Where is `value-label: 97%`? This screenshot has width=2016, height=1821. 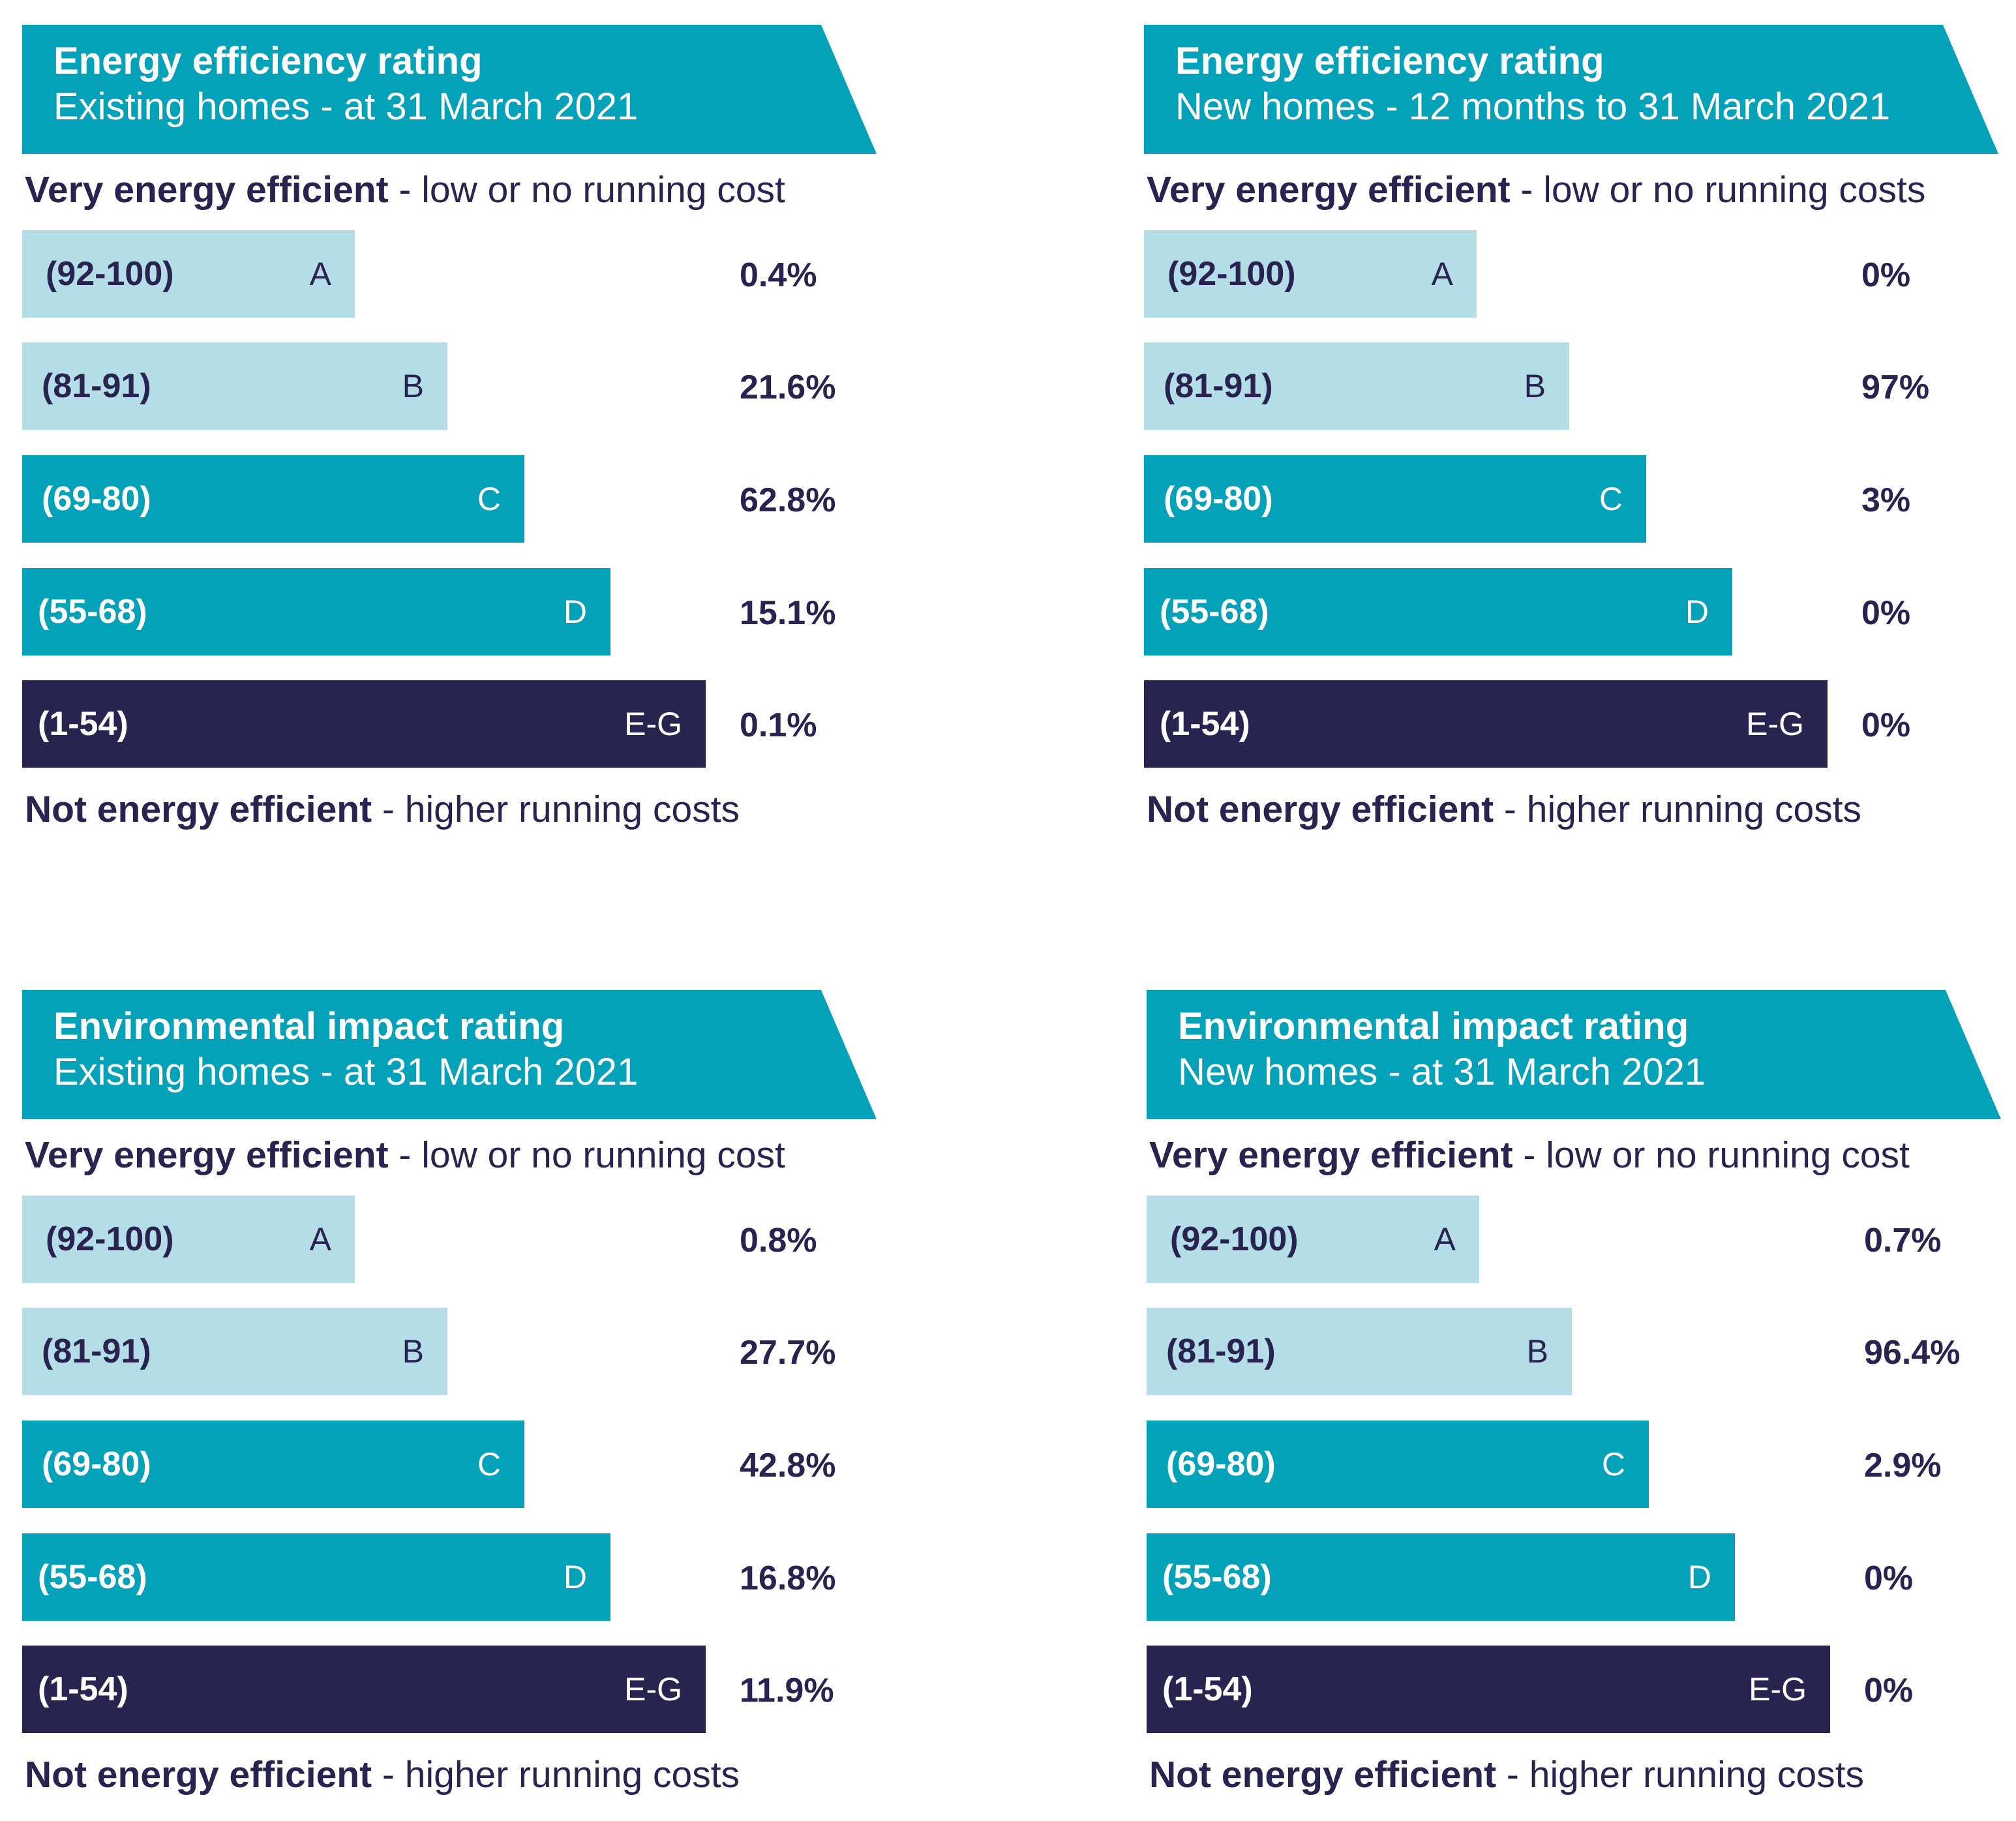 value-label: 97% is located at coordinates (1895, 387).